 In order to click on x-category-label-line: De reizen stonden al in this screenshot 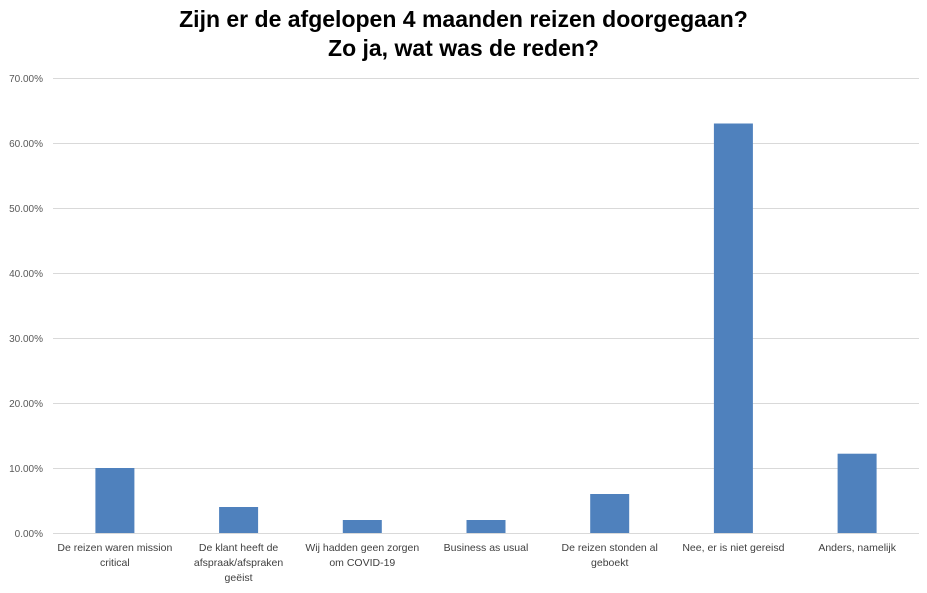, I will do `click(609, 548)`.